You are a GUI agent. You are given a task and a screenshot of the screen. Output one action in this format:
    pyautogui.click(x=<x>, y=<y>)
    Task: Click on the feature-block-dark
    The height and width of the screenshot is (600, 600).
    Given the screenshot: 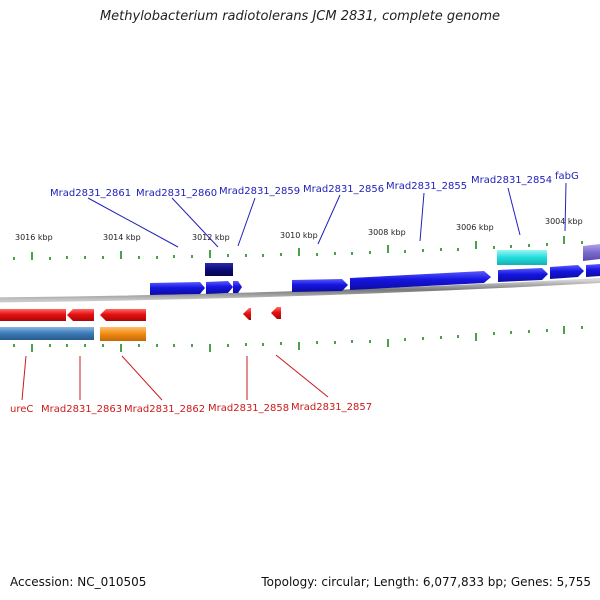 What is the action you would take?
    pyautogui.click(x=219, y=269)
    